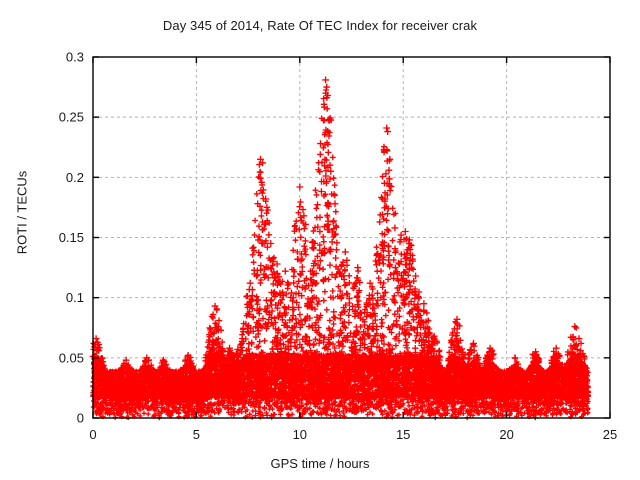 This screenshot has height=480, width=640. What do you see at coordinates (320, 463) in the screenshot?
I see `x-axis-label: GPS time / hours` at bounding box center [320, 463].